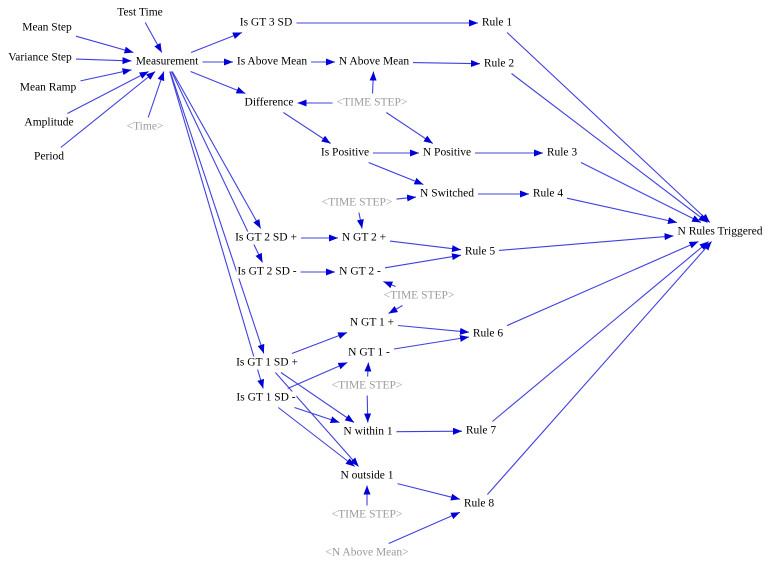 This screenshot has width=768, height=571. Describe the element at coordinates (40, 58) in the screenshot. I see `node-variance-step: Variance Step` at that location.